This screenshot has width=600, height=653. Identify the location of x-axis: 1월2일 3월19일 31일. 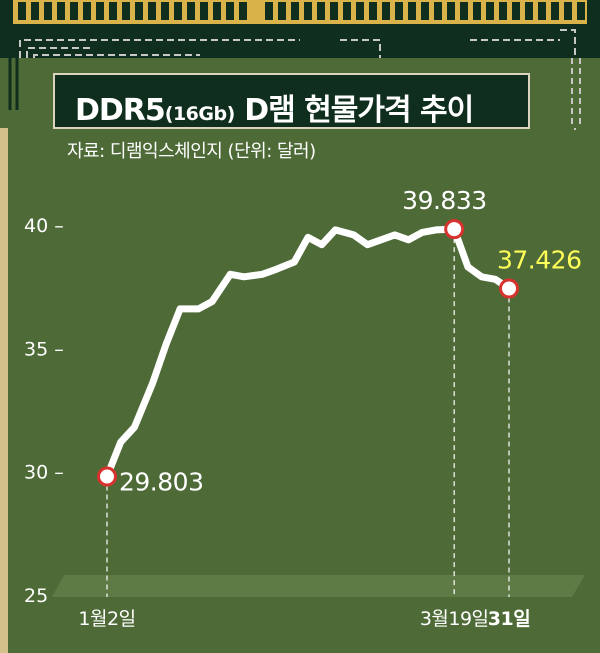
(304, 619).